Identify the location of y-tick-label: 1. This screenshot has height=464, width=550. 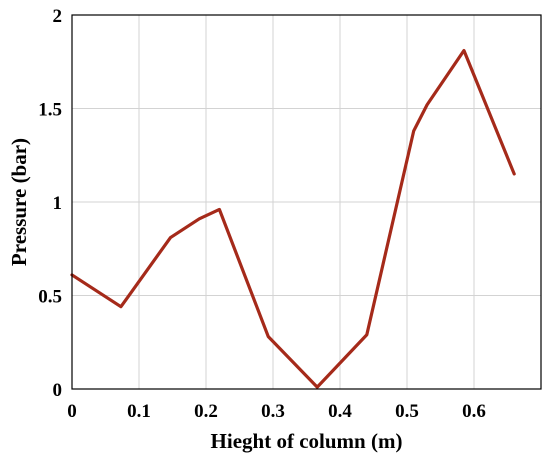
(58, 203).